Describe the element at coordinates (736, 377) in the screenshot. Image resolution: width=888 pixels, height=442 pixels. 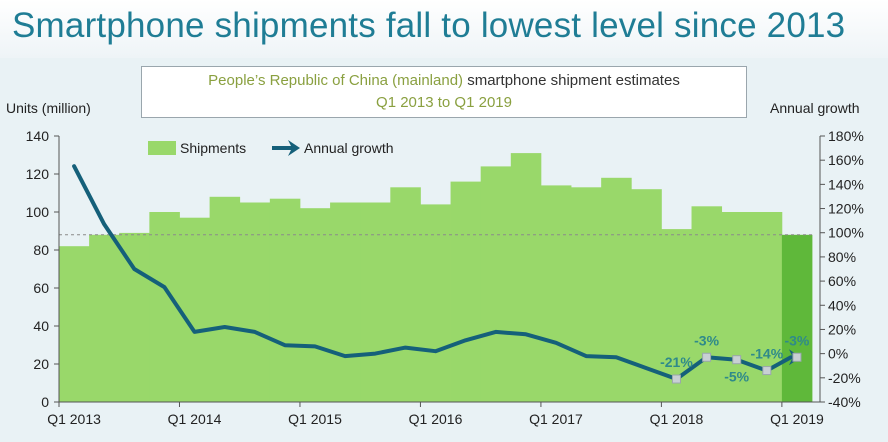
I see `growth-data-label: -5%` at that location.